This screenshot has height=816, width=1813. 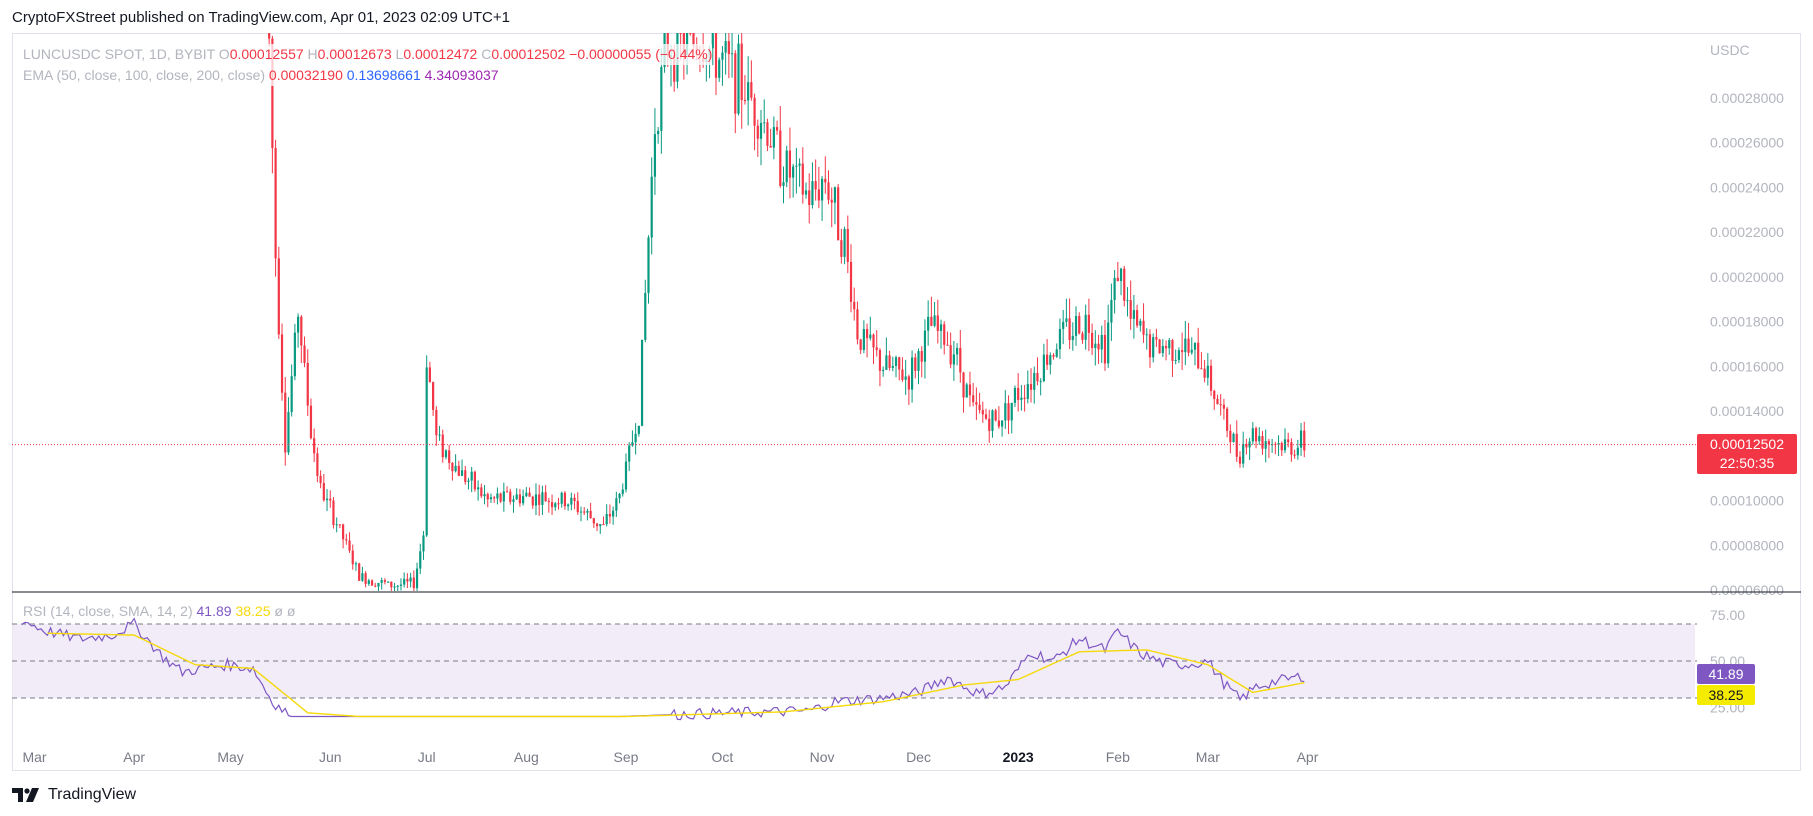 What do you see at coordinates (1726, 695) in the screenshot?
I see `rsi-ma-tag: 38.25` at bounding box center [1726, 695].